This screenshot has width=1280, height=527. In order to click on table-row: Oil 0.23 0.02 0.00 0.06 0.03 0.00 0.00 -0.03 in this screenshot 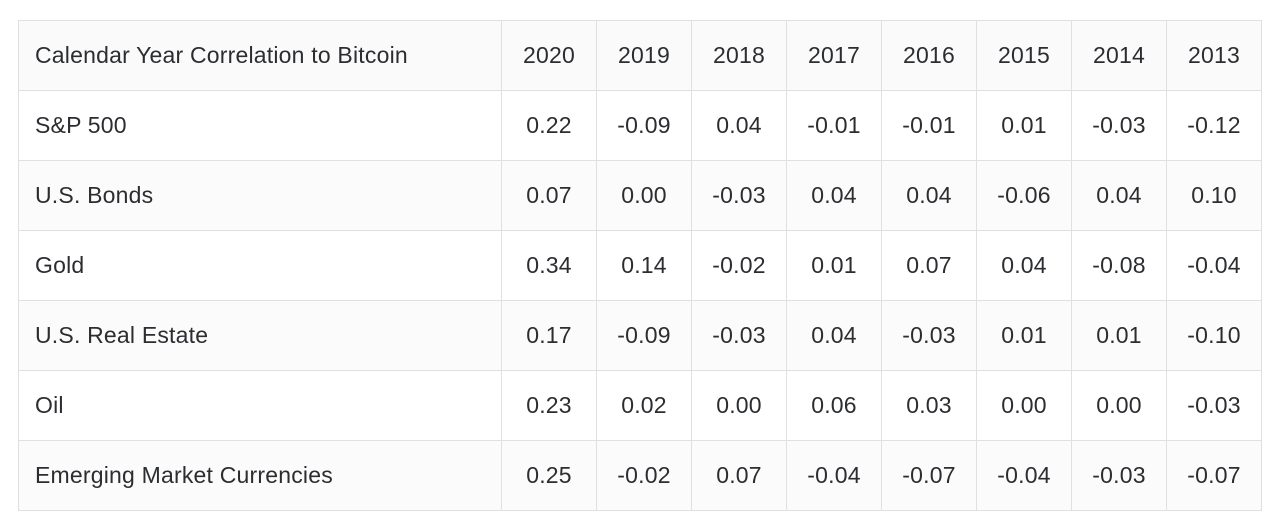, I will do `click(640, 405)`.